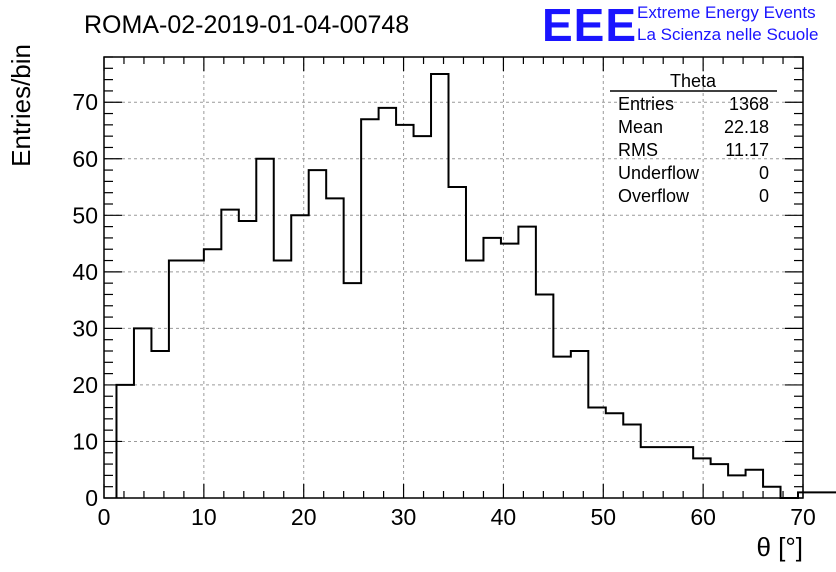 The image size is (836, 572). I want to click on stats-row-label: Entries, so click(646, 104).